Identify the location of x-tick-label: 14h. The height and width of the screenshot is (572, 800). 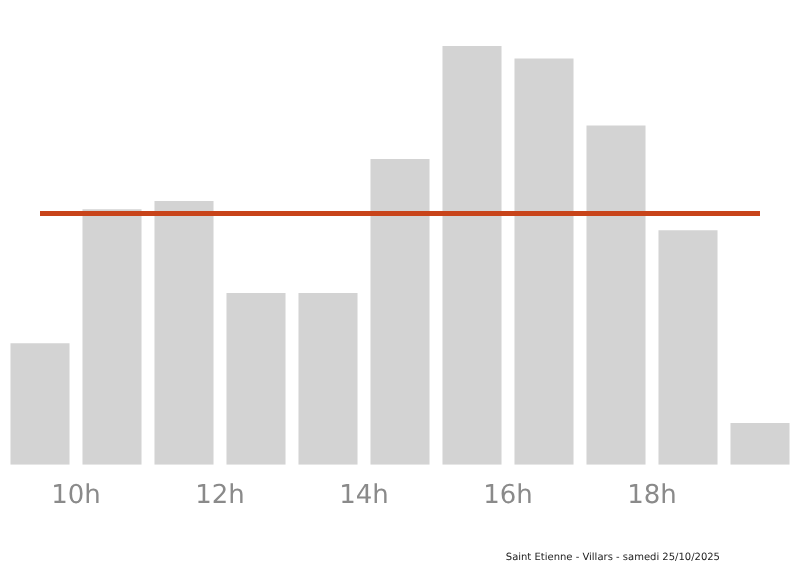
(364, 496).